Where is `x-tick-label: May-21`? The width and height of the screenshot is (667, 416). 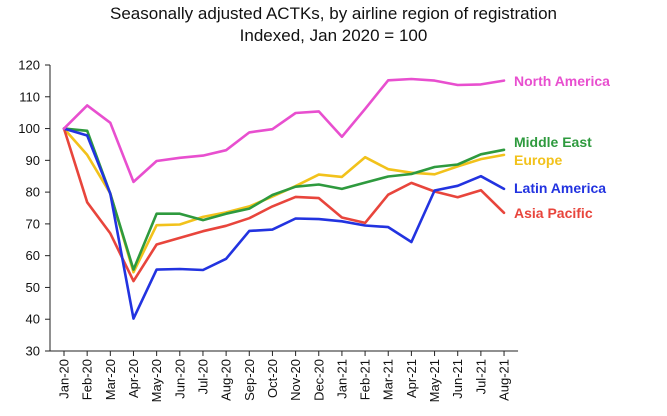
x-tick-label: May-21 is located at coordinates (434, 380).